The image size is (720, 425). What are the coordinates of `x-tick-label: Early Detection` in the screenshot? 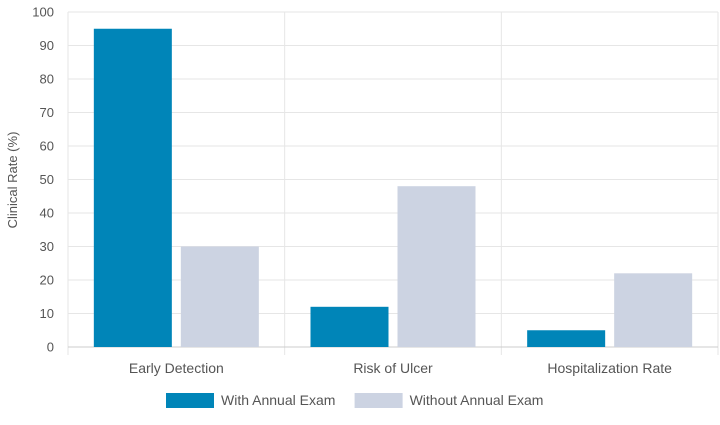 It's located at (176, 368).